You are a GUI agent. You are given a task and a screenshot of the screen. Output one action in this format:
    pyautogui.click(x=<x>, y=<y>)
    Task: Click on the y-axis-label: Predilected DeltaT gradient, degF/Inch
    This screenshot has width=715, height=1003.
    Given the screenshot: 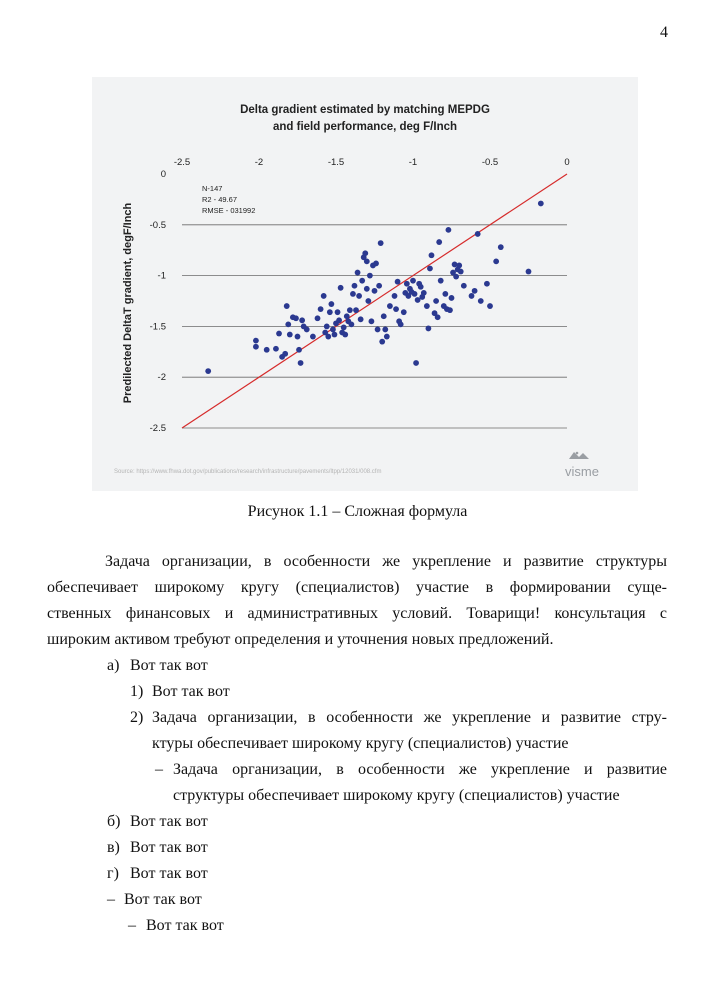 What is the action you would take?
    pyautogui.click(x=128, y=302)
    